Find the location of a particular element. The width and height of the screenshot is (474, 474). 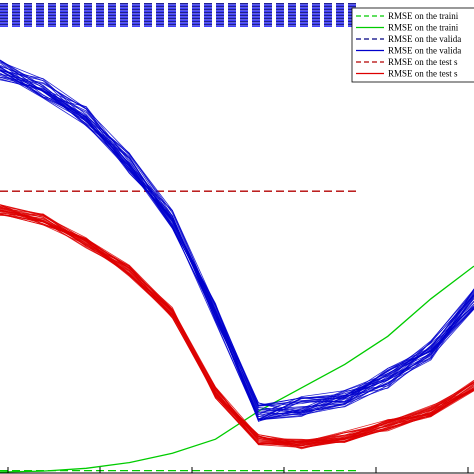

legend-entry-3: RMSE on the valida is located at coordinates (424, 51).